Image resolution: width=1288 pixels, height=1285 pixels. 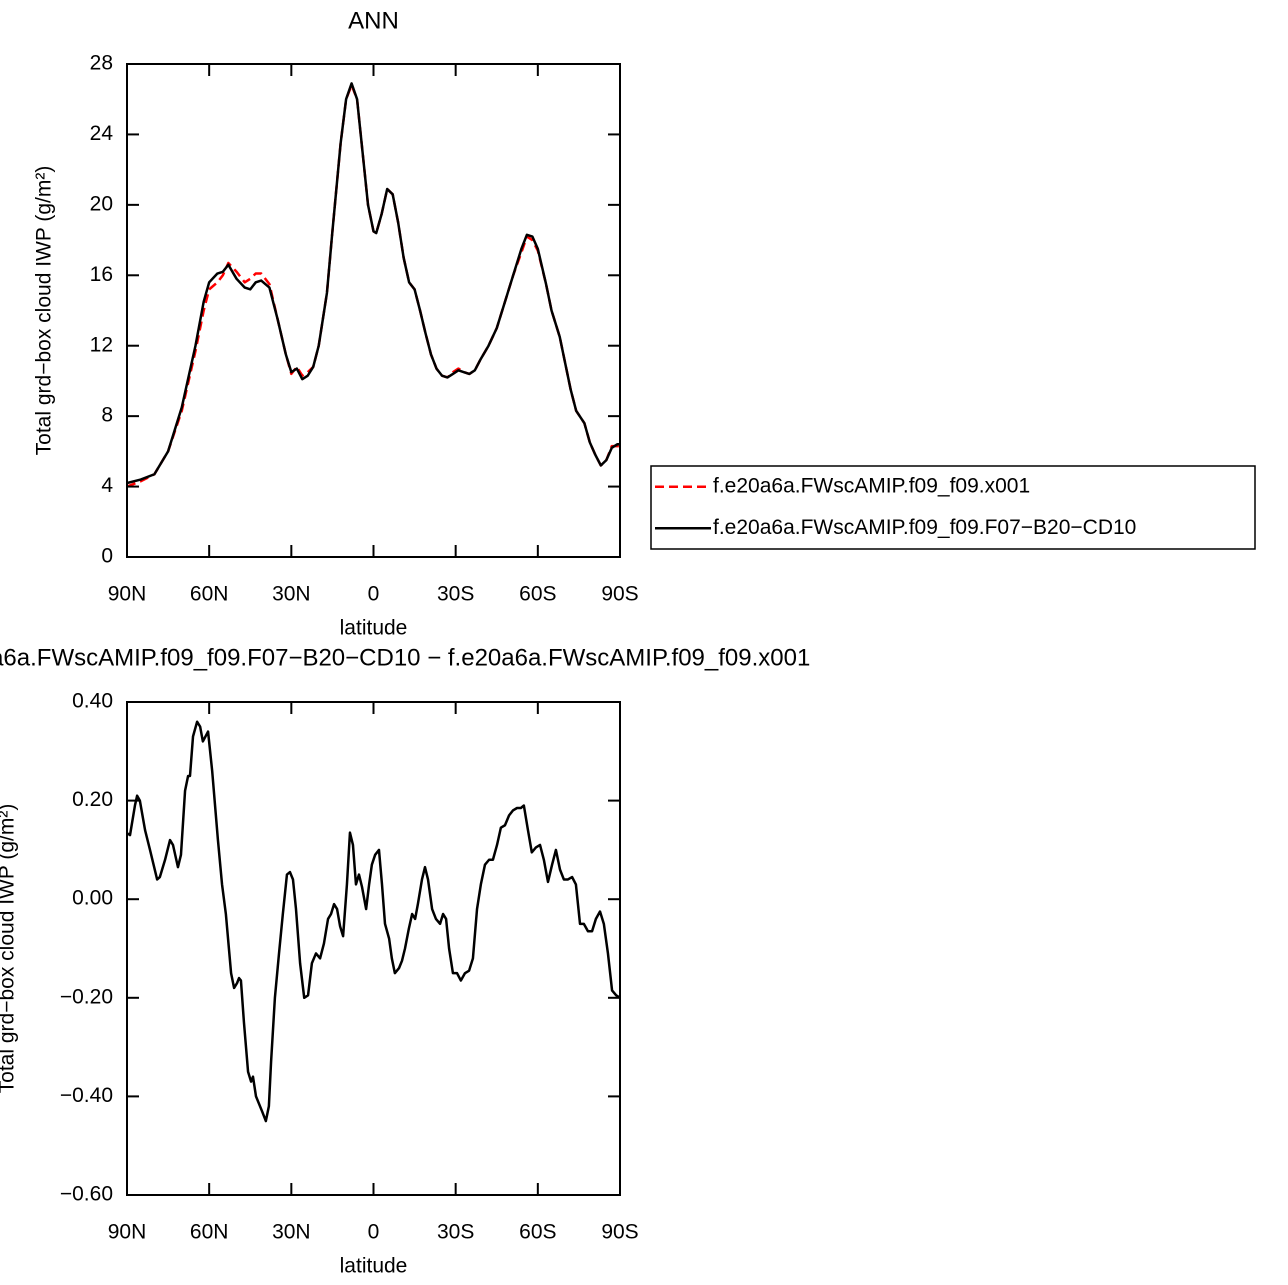 What do you see at coordinates (373, 20) in the screenshot?
I see `chart-title: ANN` at bounding box center [373, 20].